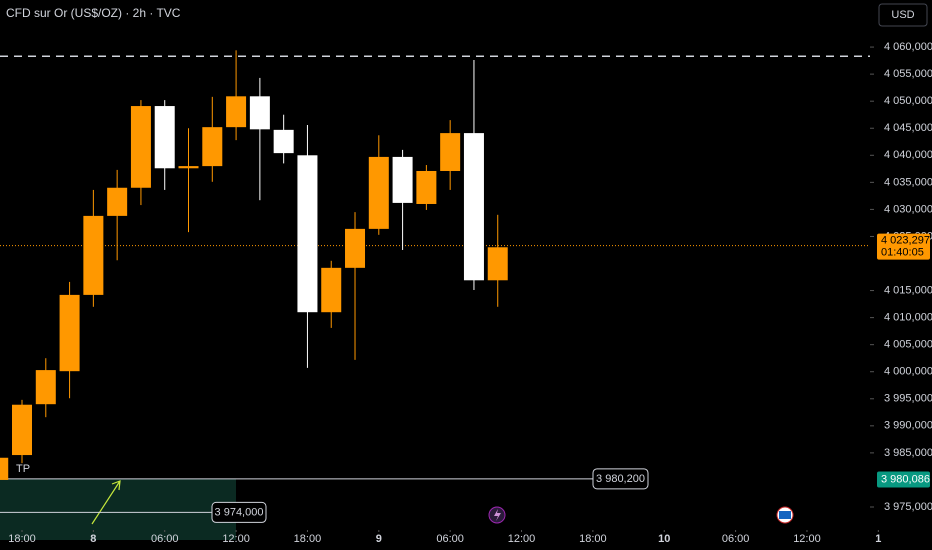 Image resolution: width=932 pixels, height=550 pixels. Describe the element at coordinates (93, 13) in the screenshot. I see `chart-title: CFD sur Or (US$/OZ) · 2h · TVC` at that location.